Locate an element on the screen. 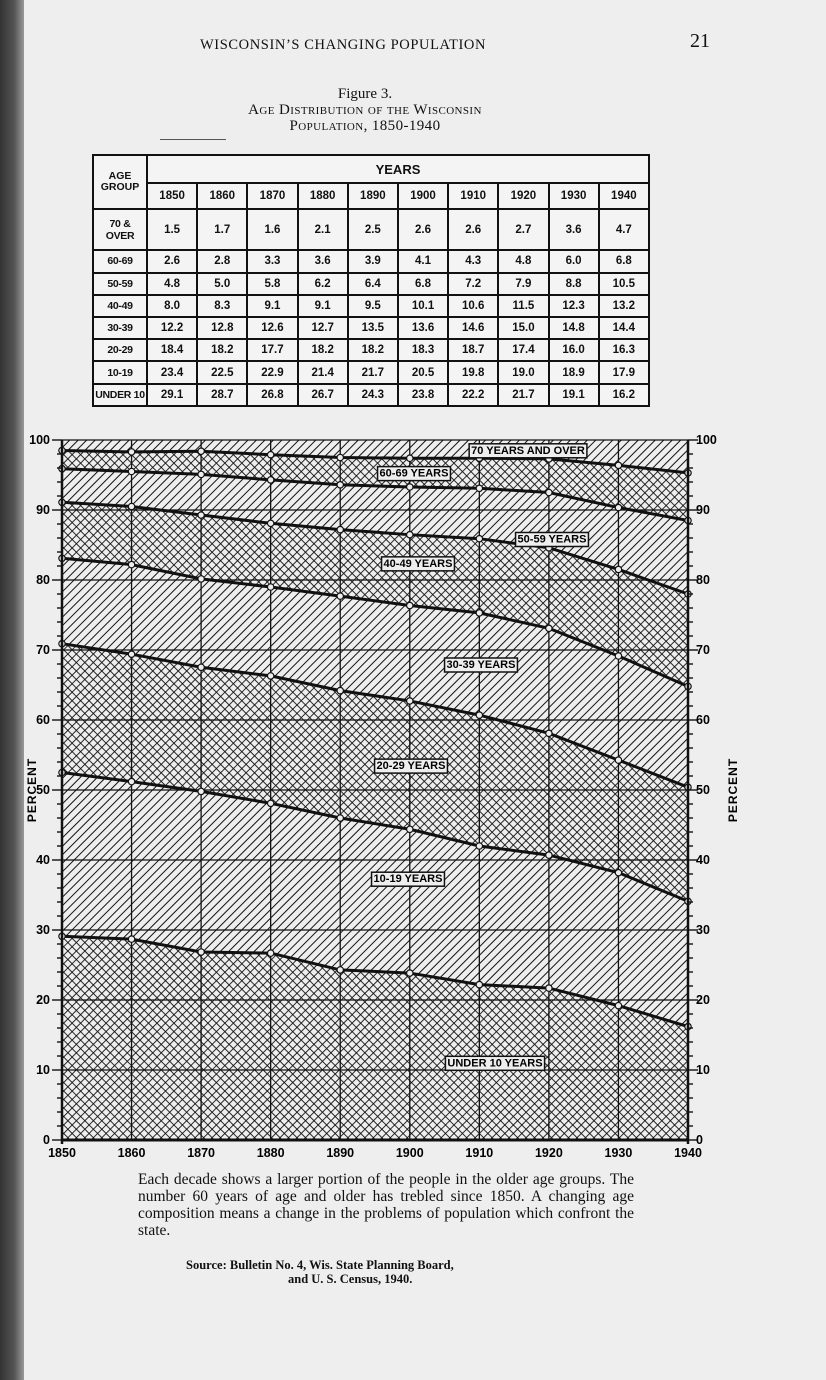 Image resolution: width=826 pixels, height=1380 pixels. table-cell: 10.6 is located at coordinates (473, 306).